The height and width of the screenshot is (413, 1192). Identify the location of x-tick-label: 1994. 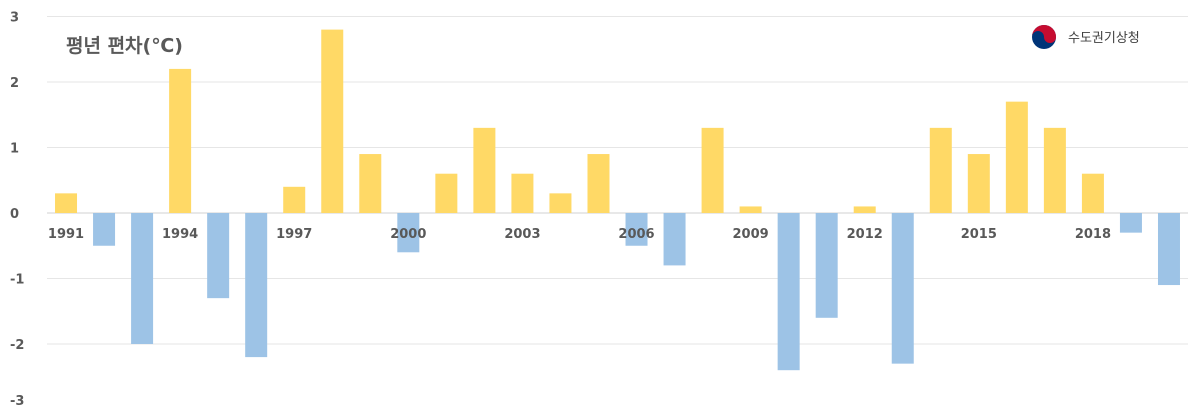
(180, 234).